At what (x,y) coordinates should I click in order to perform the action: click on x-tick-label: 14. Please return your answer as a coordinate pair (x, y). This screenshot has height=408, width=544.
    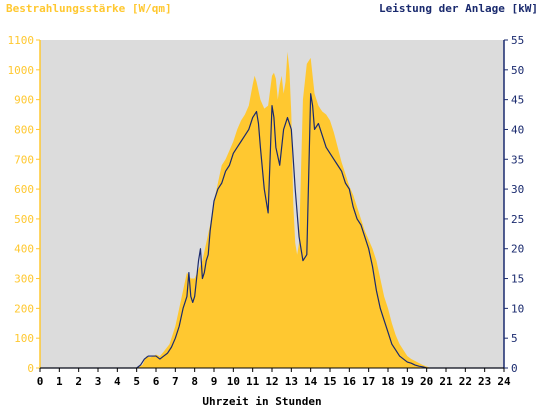
    Looking at the image, I should click on (311, 381).